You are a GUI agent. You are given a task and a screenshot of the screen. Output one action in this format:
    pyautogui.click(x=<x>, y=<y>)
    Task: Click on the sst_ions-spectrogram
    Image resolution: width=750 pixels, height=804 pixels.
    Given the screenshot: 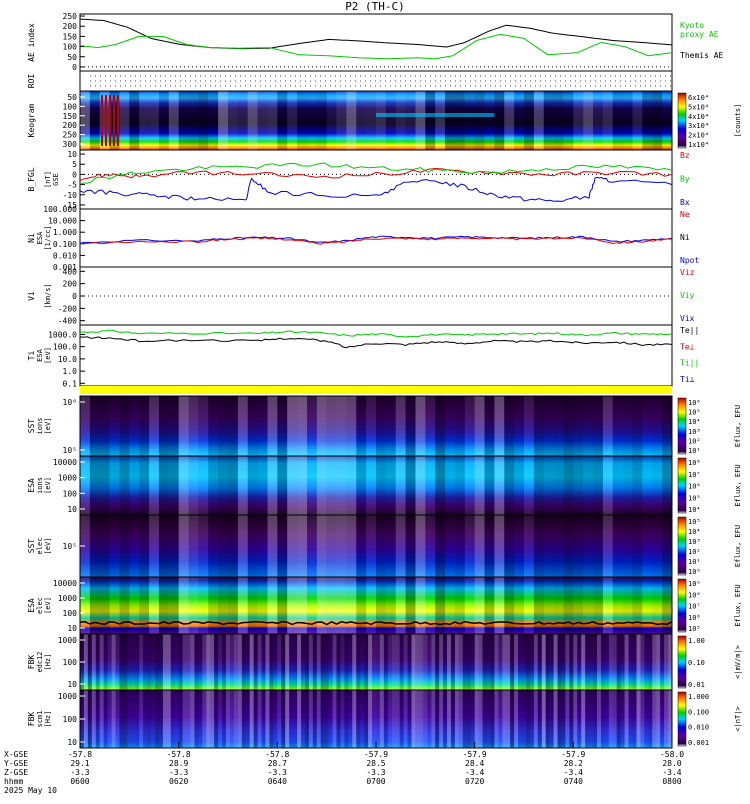 What is the action you would take?
    pyautogui.click(x=376, y=426)
    